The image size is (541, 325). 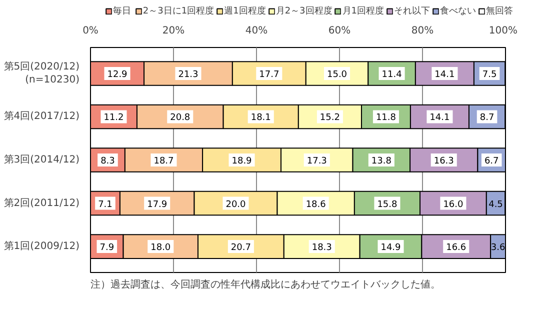 What do you see at coordinates (188, 75) in the screenshot?
I see `data-label: 21.3` at bounding box center [188, 75].